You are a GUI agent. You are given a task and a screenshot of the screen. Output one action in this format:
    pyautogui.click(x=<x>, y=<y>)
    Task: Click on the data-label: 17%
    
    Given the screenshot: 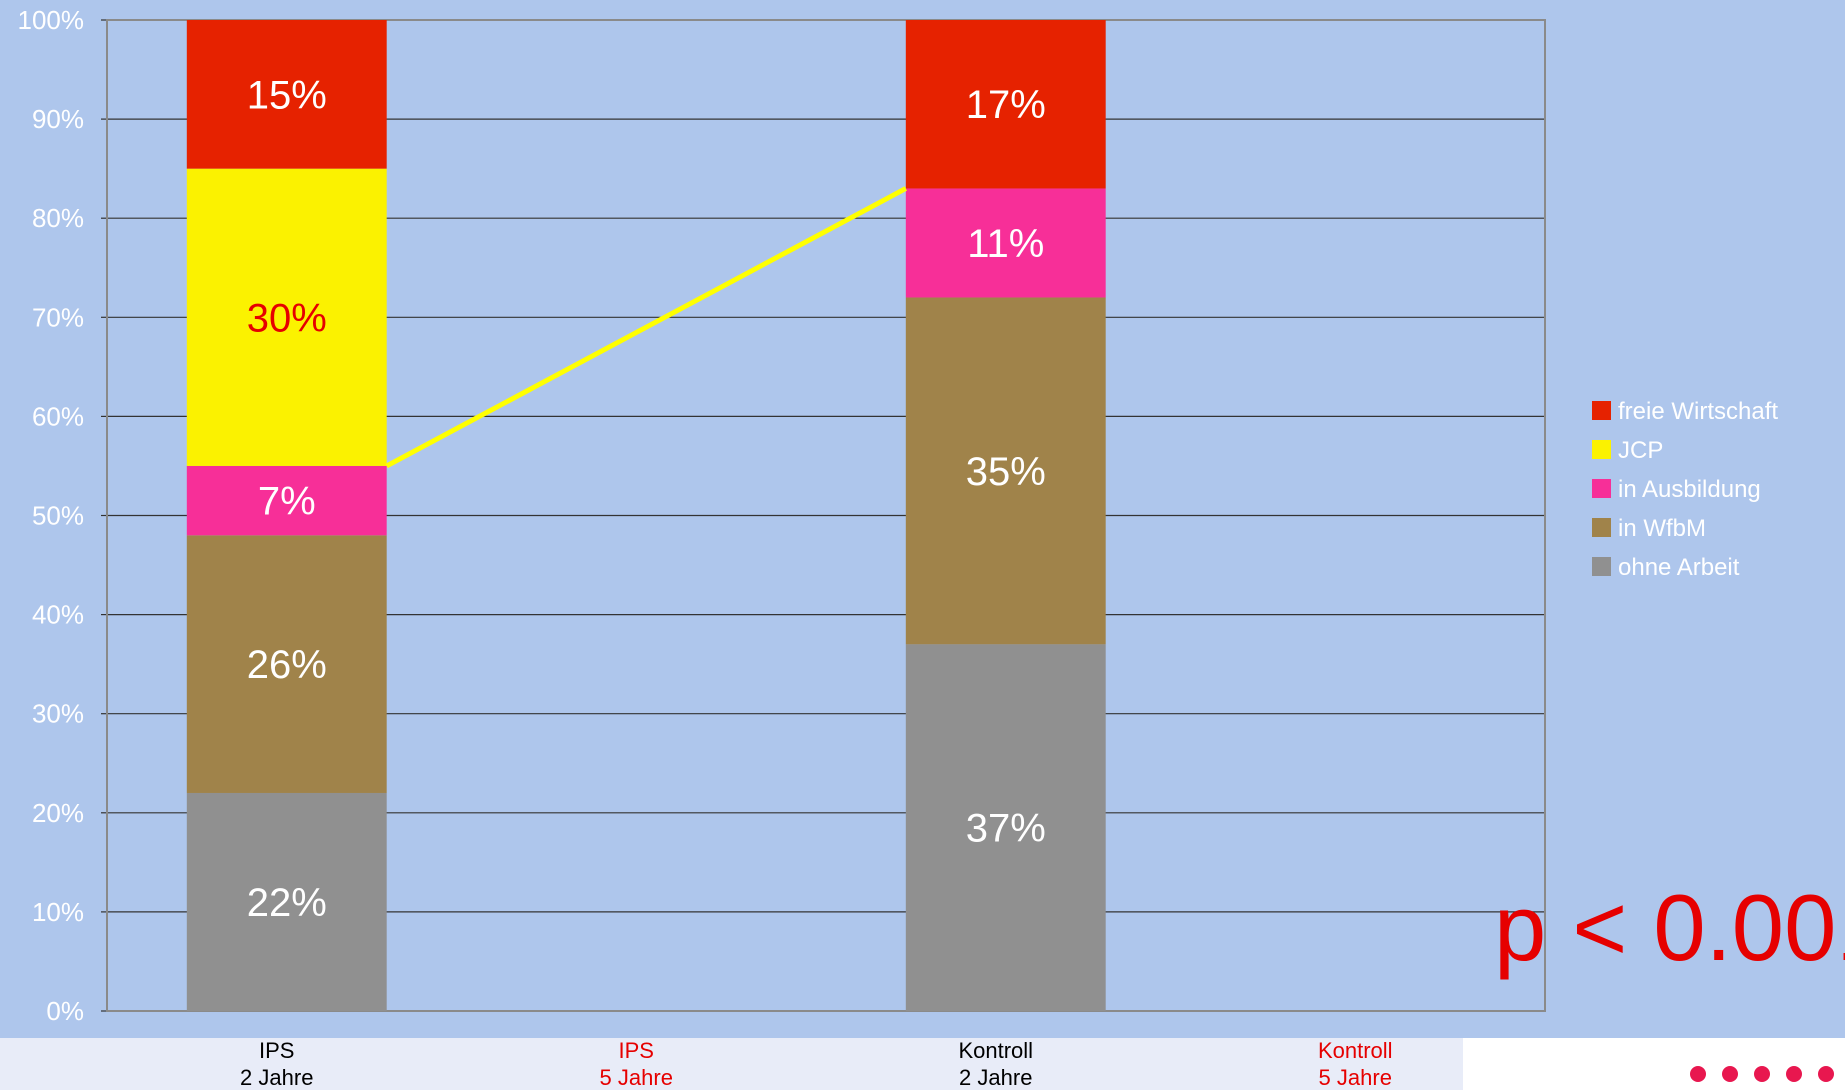 What is the action you would take?
    pyautogui.click(x=1006, y=105)
    